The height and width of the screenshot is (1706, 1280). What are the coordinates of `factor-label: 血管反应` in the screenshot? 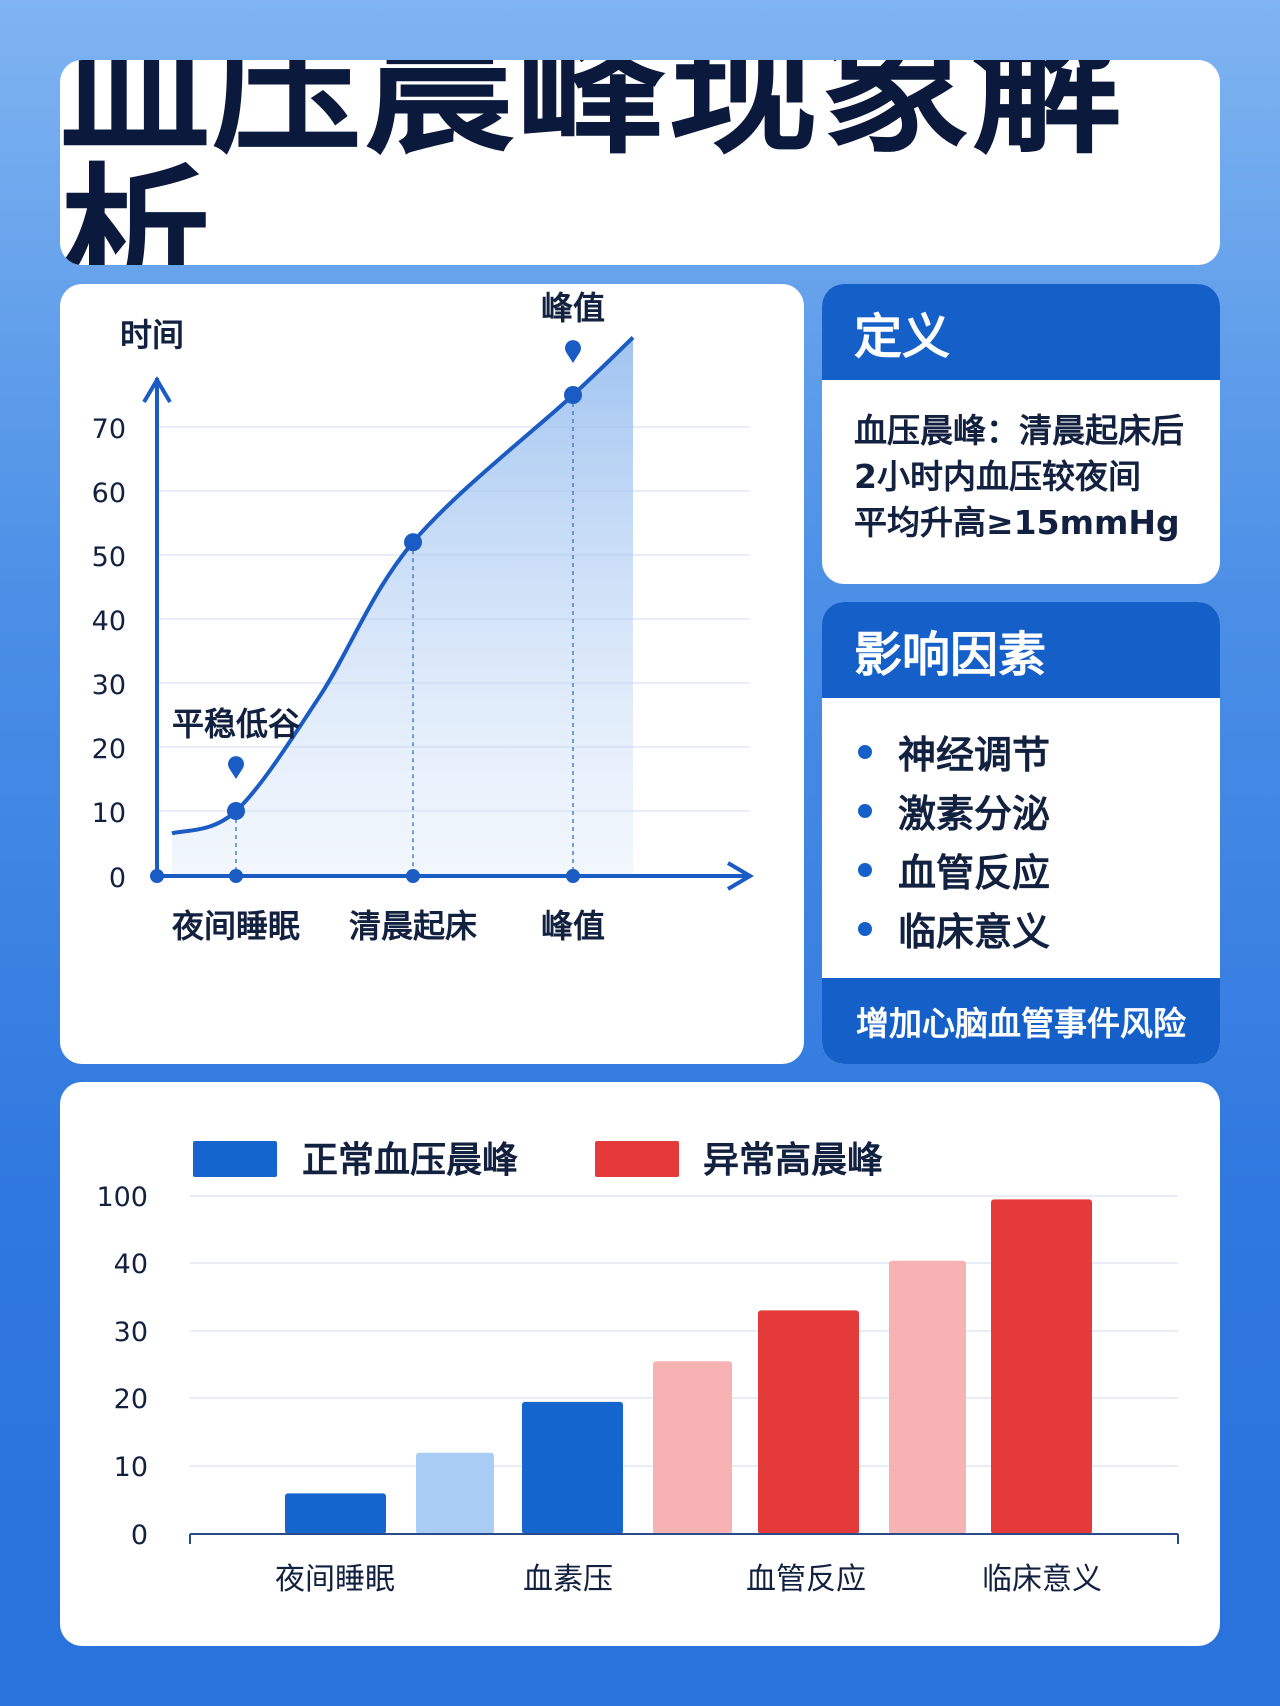 It's located at (974, 873).